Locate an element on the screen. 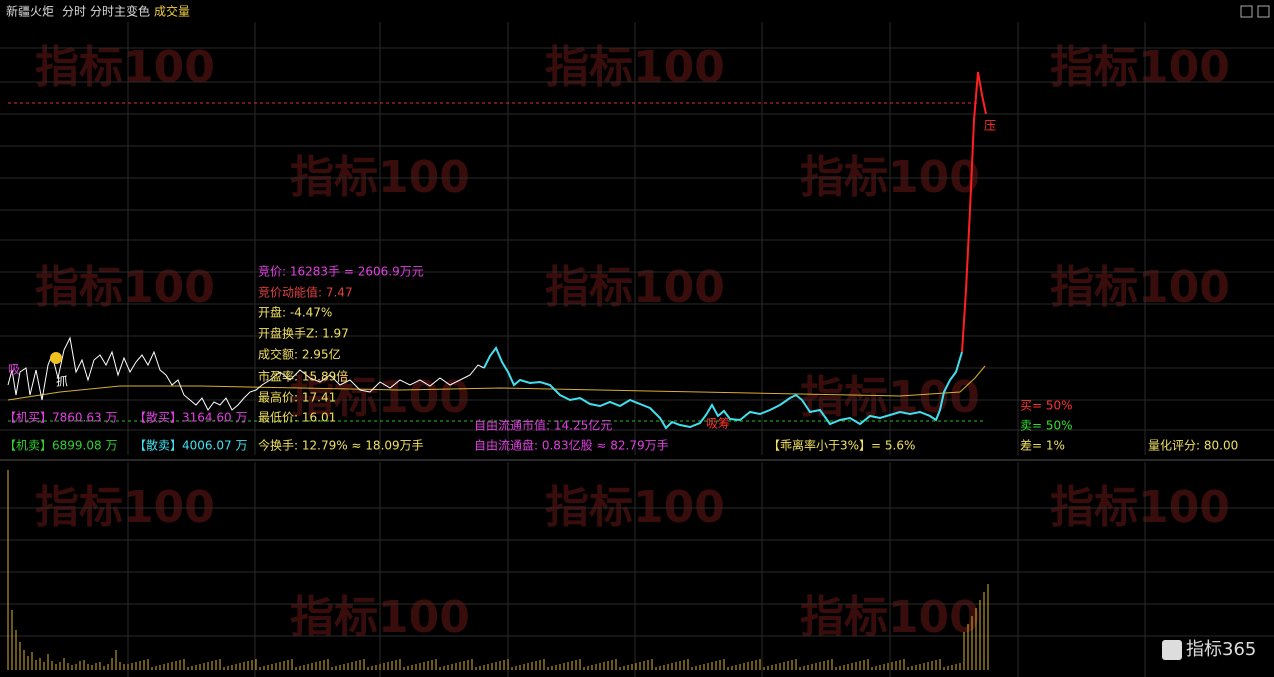 Image resolution: width=1274 pixels, height=677 pixels. pe: 市盈率: 15.89倍 is located at coordinates (303, 376).